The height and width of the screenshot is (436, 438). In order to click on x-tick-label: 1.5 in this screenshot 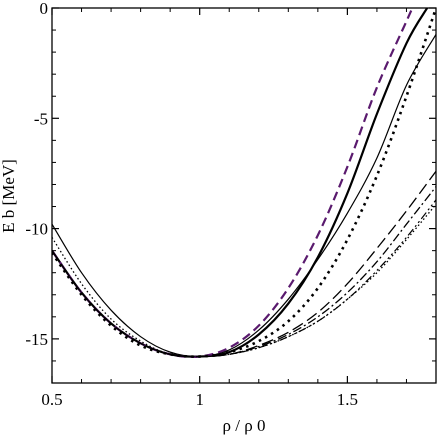, I will do `click(347, 399)`.